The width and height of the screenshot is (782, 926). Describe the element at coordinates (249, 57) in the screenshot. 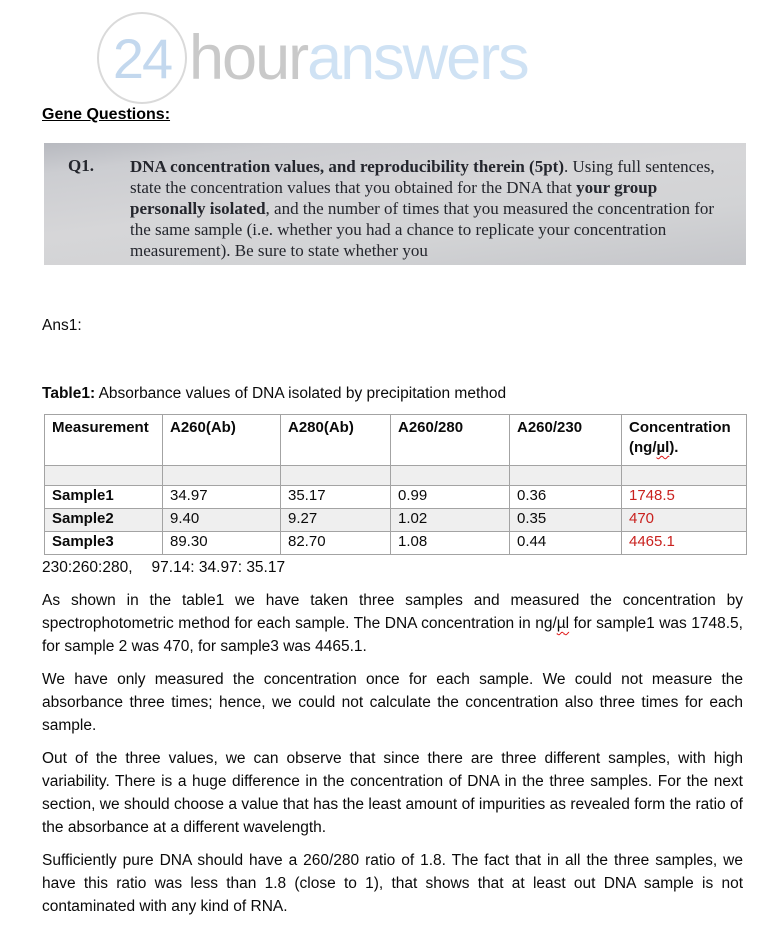

I see `logo-word-hour: hour` at that location.